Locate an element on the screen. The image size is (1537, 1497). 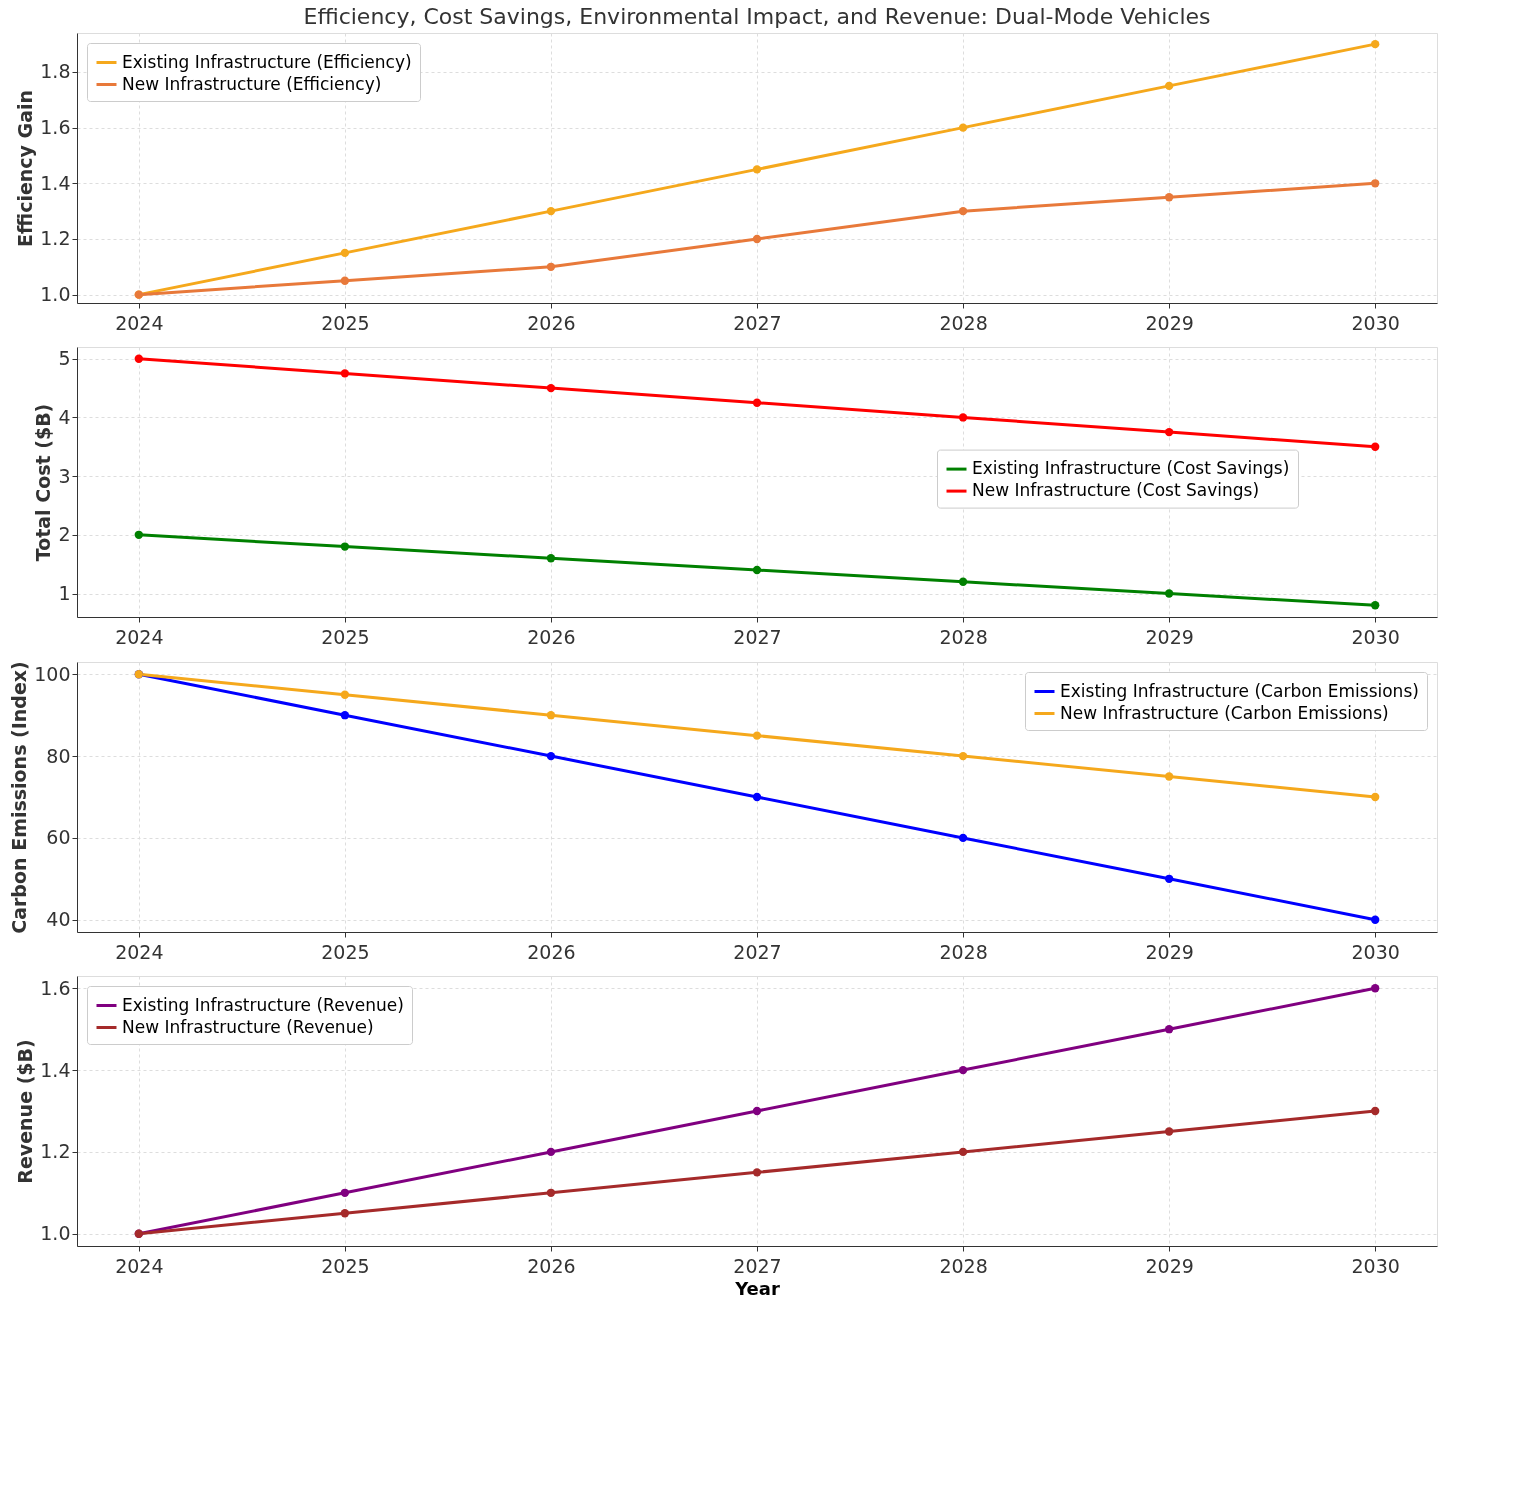
chart-title: Efficiency, Cost Savings, Environmental Impact, and Revenue: Dual-Mode Vehicles is located at coordinates (757, 16).